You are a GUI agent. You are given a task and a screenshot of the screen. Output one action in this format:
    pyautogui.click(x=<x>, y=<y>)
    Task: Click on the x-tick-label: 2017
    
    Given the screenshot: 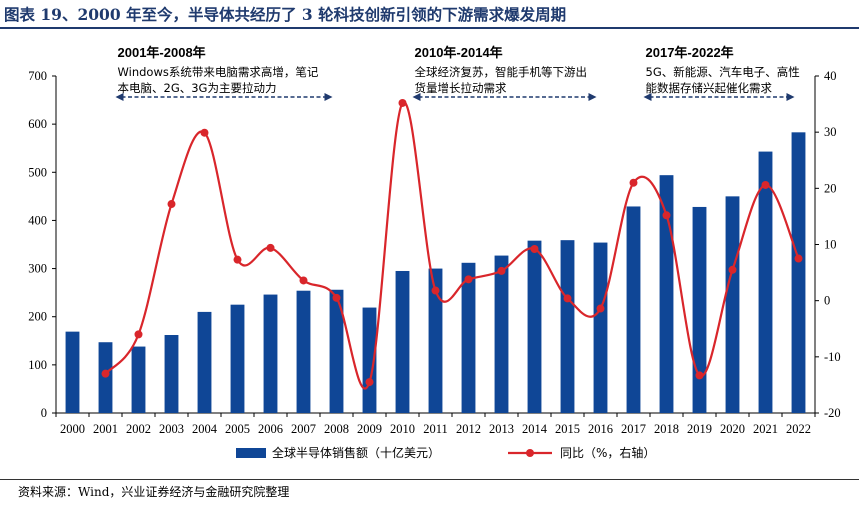 What is the action you would take?
    pyautogui.click(x=633, y=429)
    